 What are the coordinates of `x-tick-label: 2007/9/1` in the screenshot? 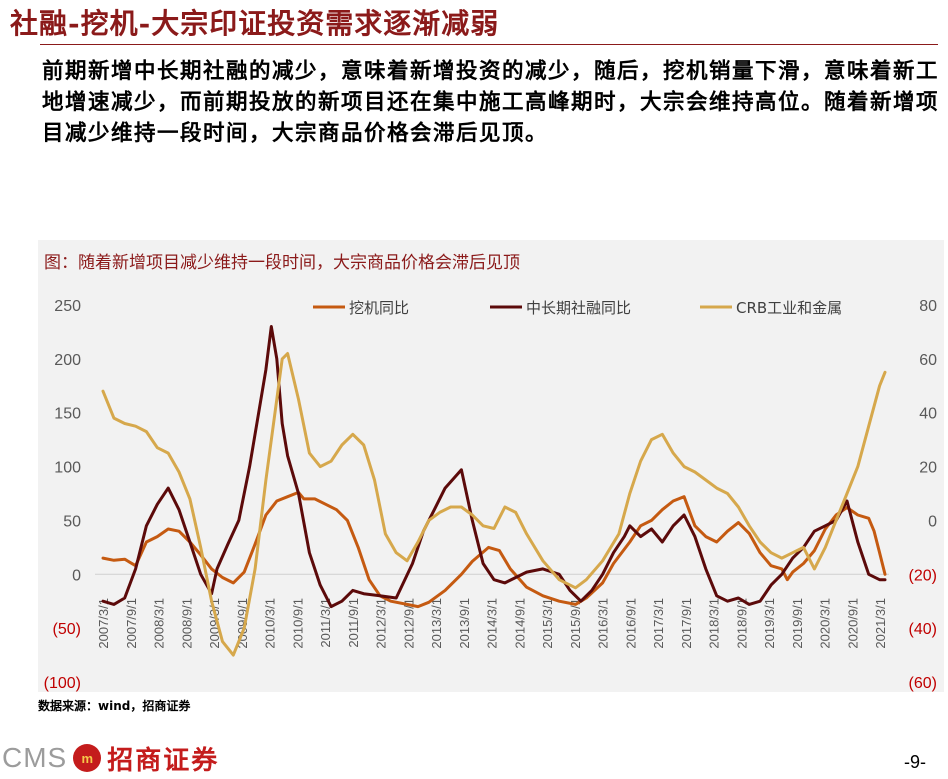 It's located at (131, 623).